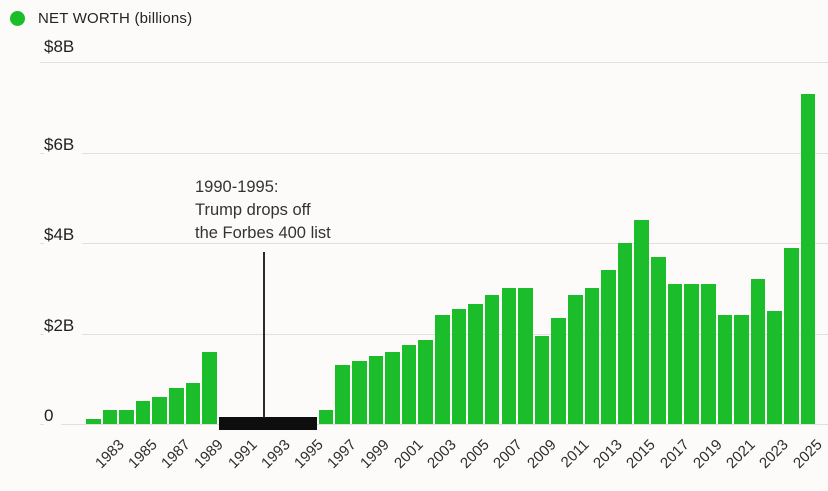 This screenshot has height=491, width=828. Describe the element at coordinates (93, 421) in the screenshot. I see `bar-1982` at that location.